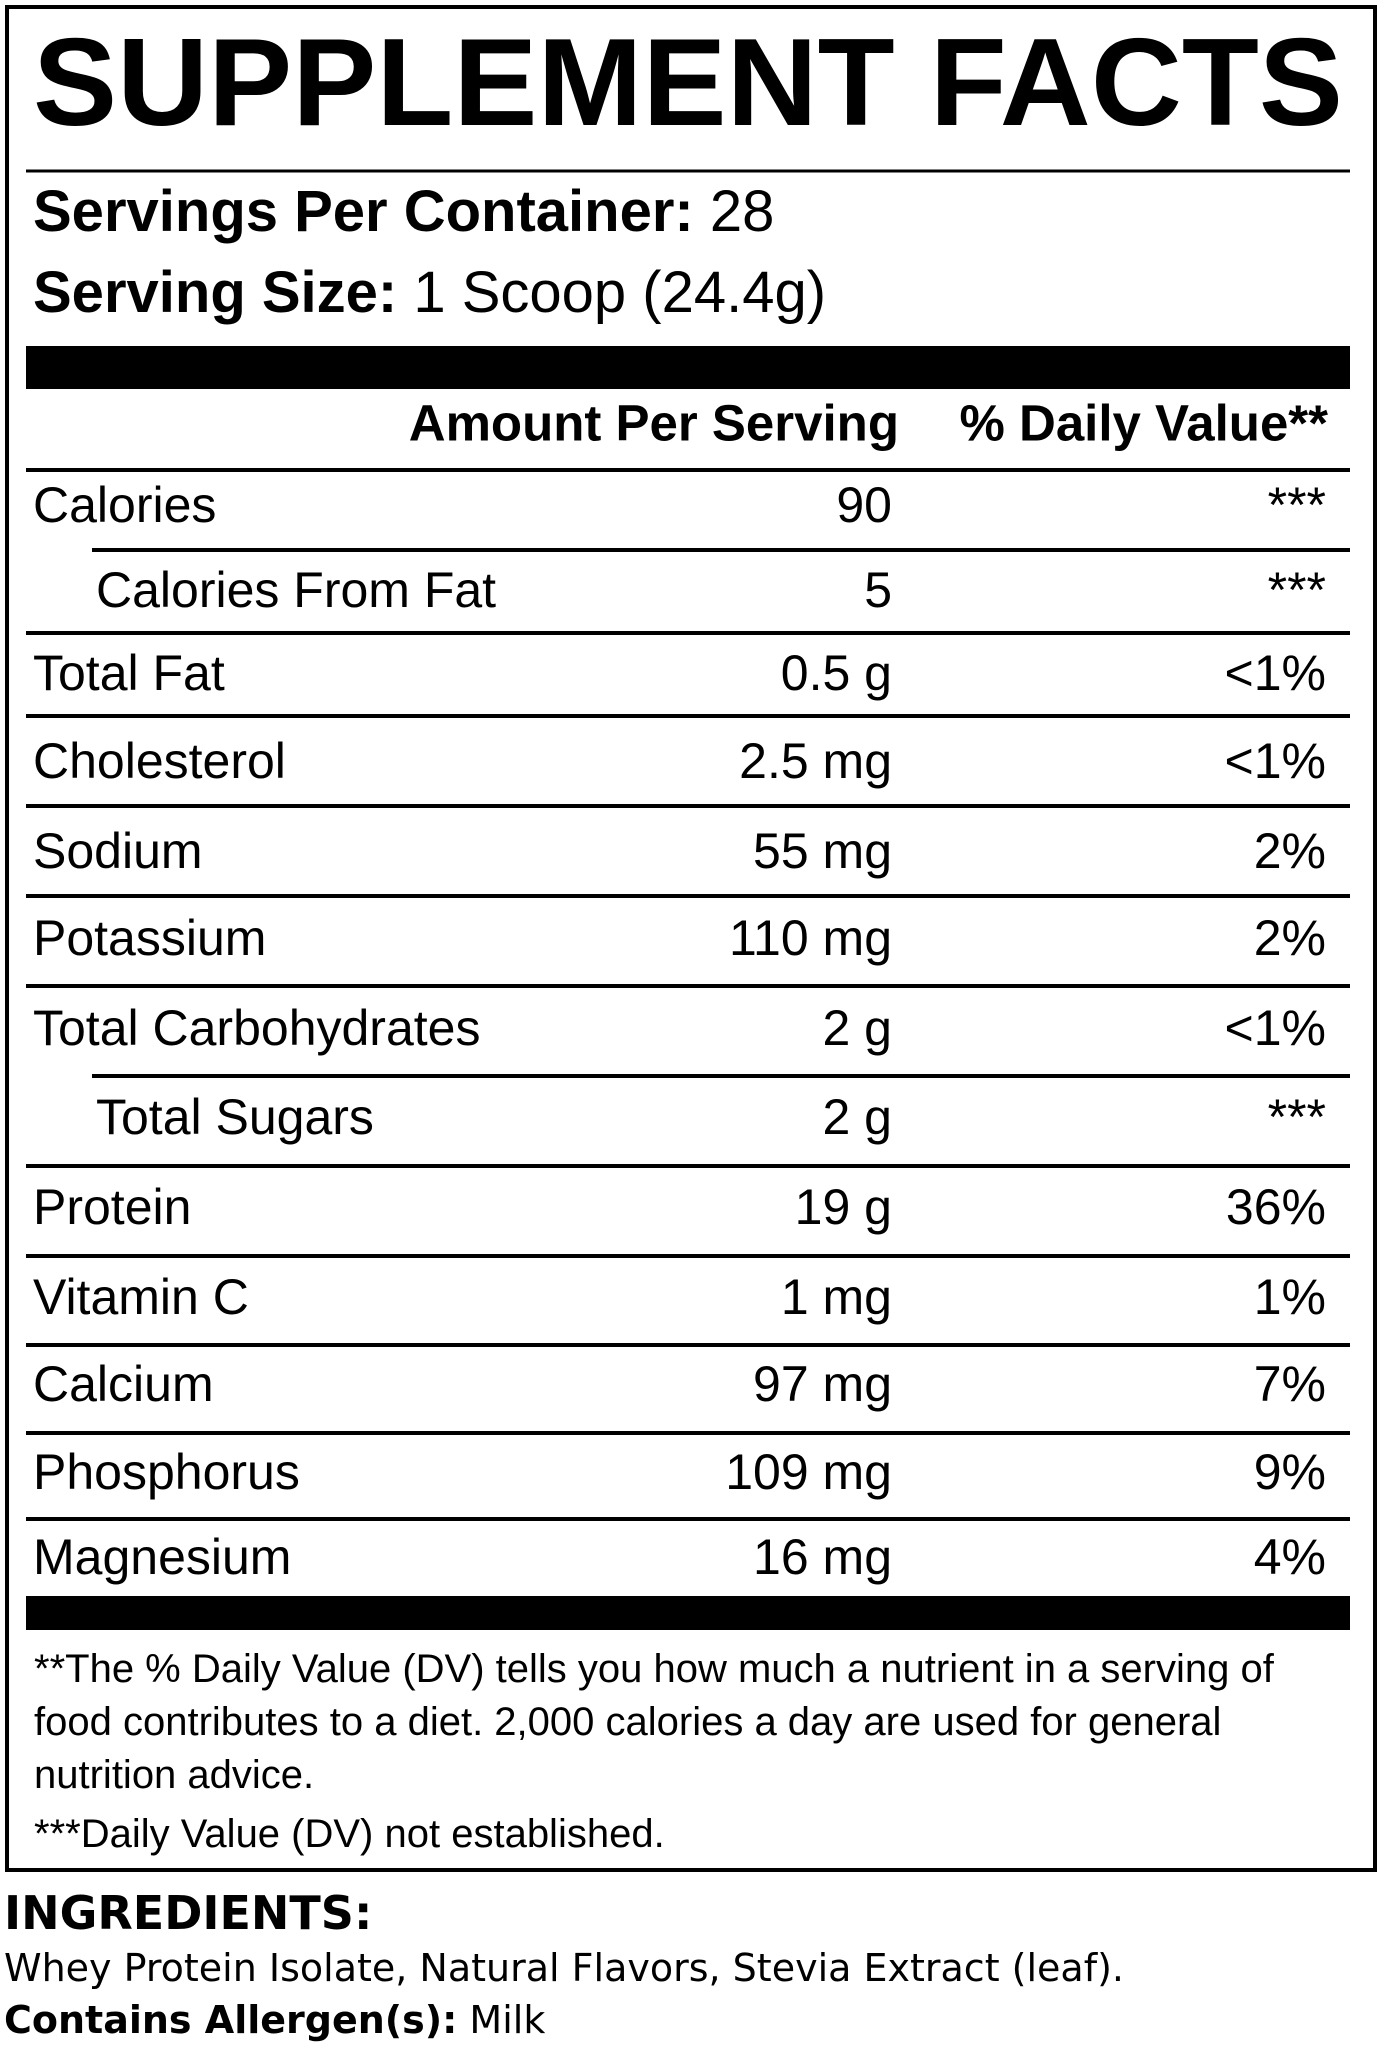  Describe the element at coordinates (118, 851) in the screenshot. I see `nutrient-name: Sodium` at that location.